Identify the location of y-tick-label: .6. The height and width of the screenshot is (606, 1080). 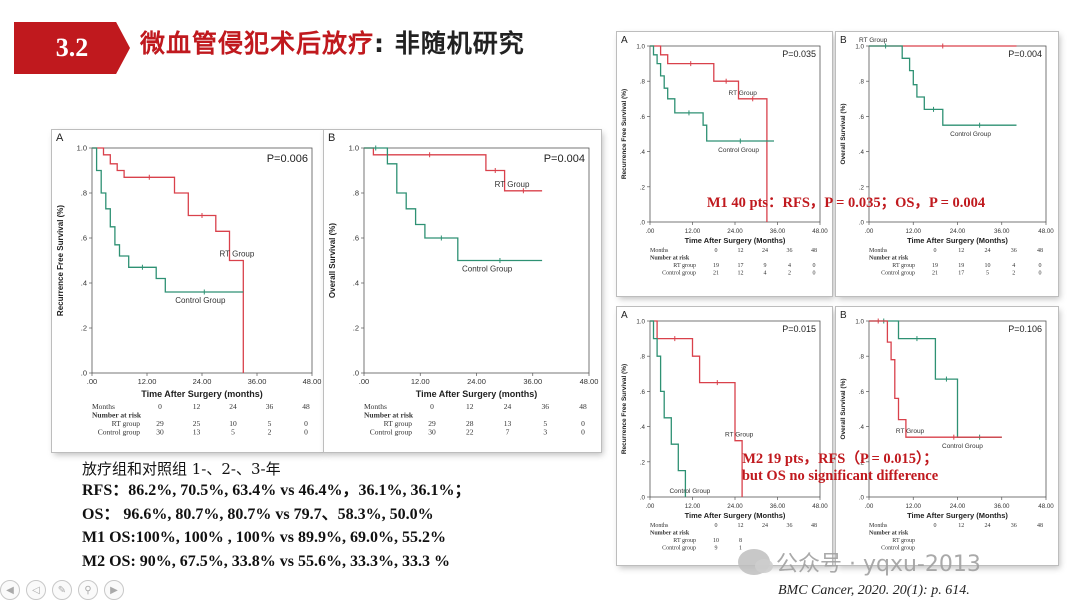
(84, 238).